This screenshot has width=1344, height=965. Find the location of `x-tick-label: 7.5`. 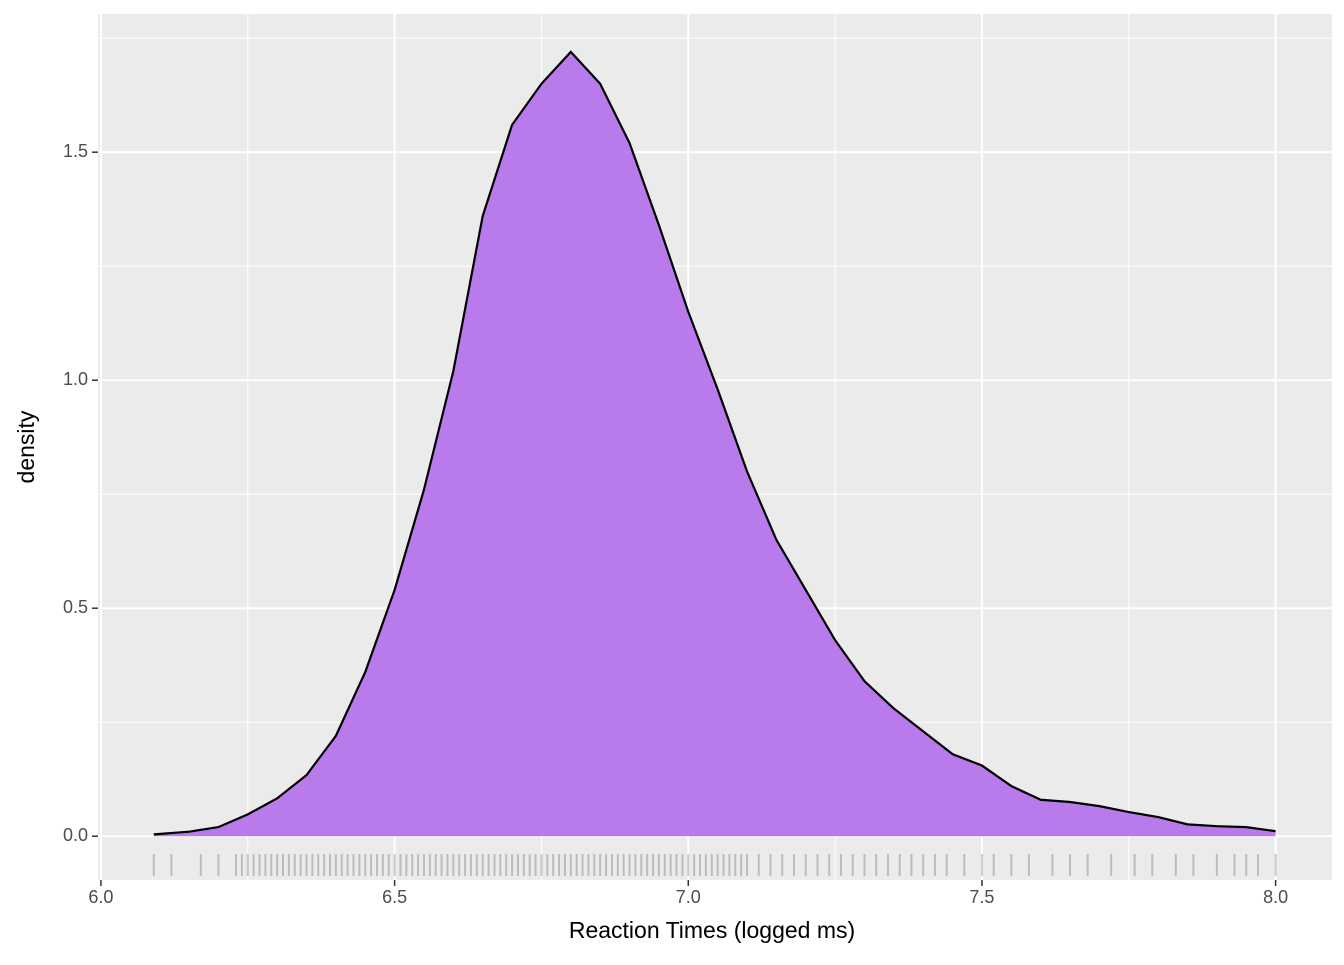

x-tick-label: 7.5 is located at coordinates (981, 897).